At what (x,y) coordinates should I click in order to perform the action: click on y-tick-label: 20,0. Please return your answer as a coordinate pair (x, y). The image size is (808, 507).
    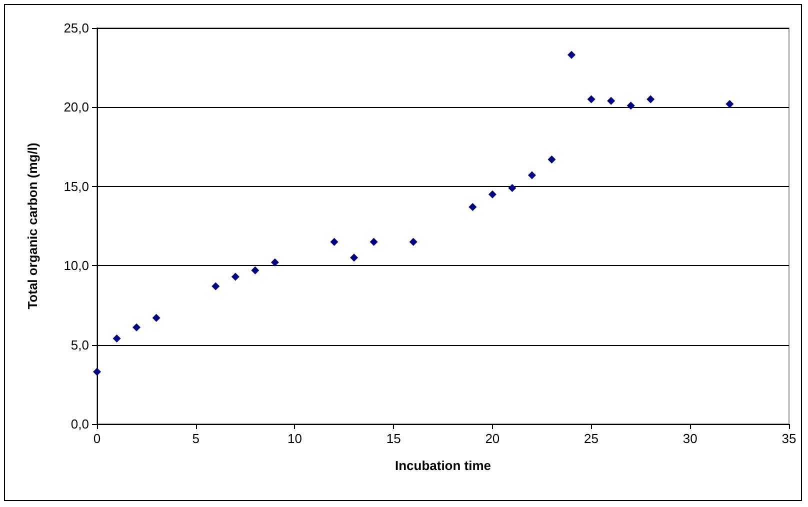
    Looking at the image, I should click on (76, 107).